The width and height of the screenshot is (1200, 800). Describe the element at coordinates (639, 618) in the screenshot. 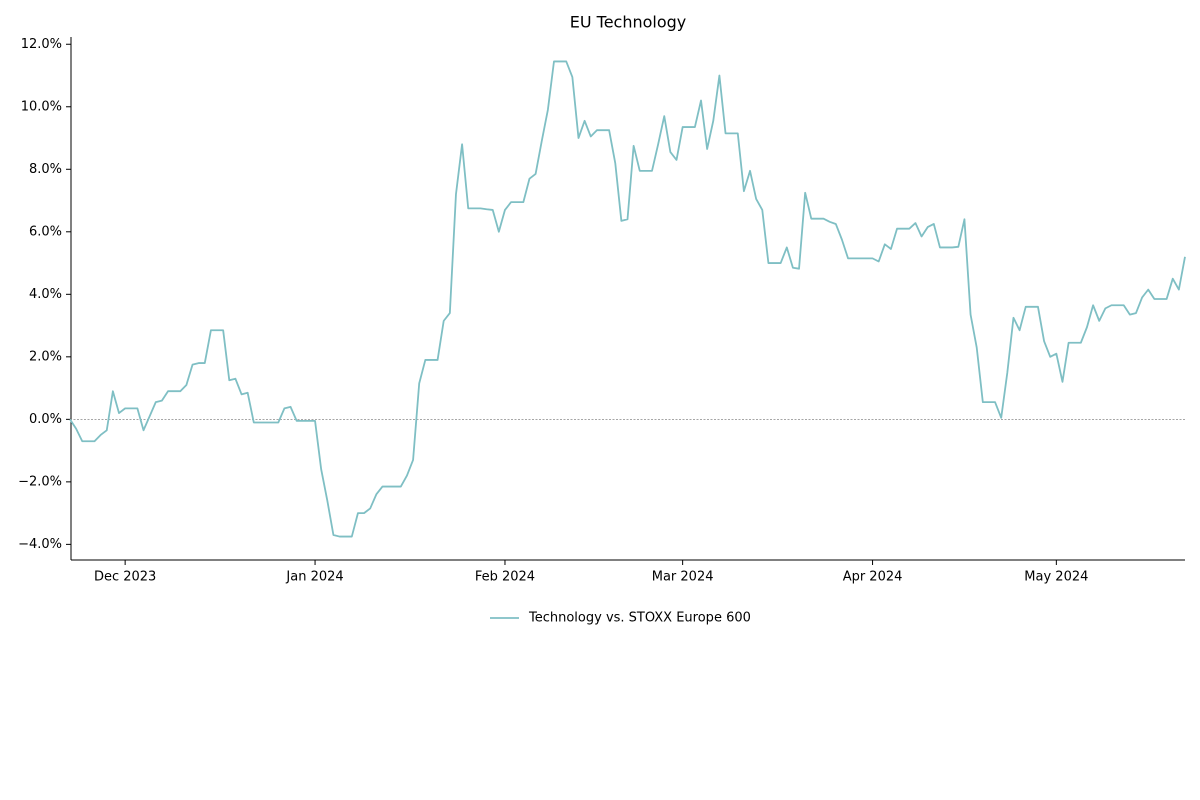

I see `legend-label: Technology vs. STOXX Europe 600` at that location.